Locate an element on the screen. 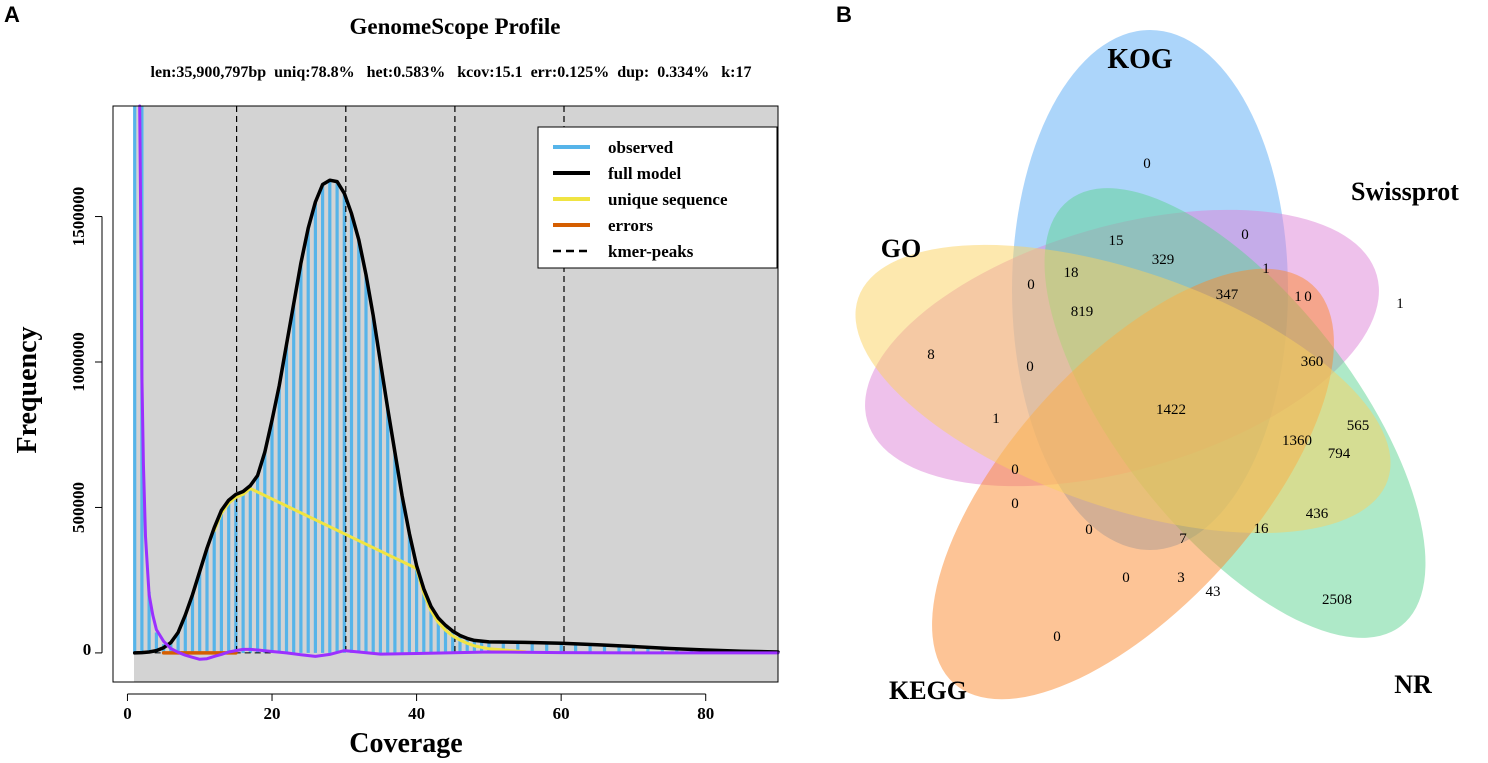  x-tick-label: 40 is located at coordinates (416, 713).